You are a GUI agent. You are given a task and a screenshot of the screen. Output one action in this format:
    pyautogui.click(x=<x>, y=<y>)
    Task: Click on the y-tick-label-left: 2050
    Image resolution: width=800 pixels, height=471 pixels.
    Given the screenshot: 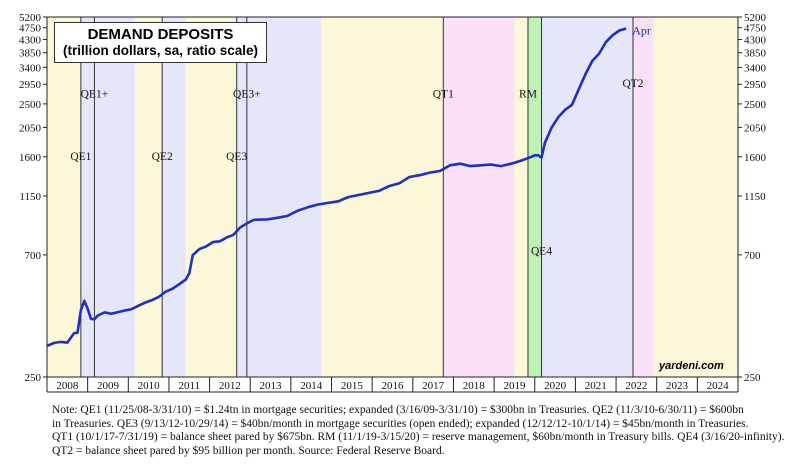 What is the action you would take?
    pyautogui.click(x=30, y=128)
    